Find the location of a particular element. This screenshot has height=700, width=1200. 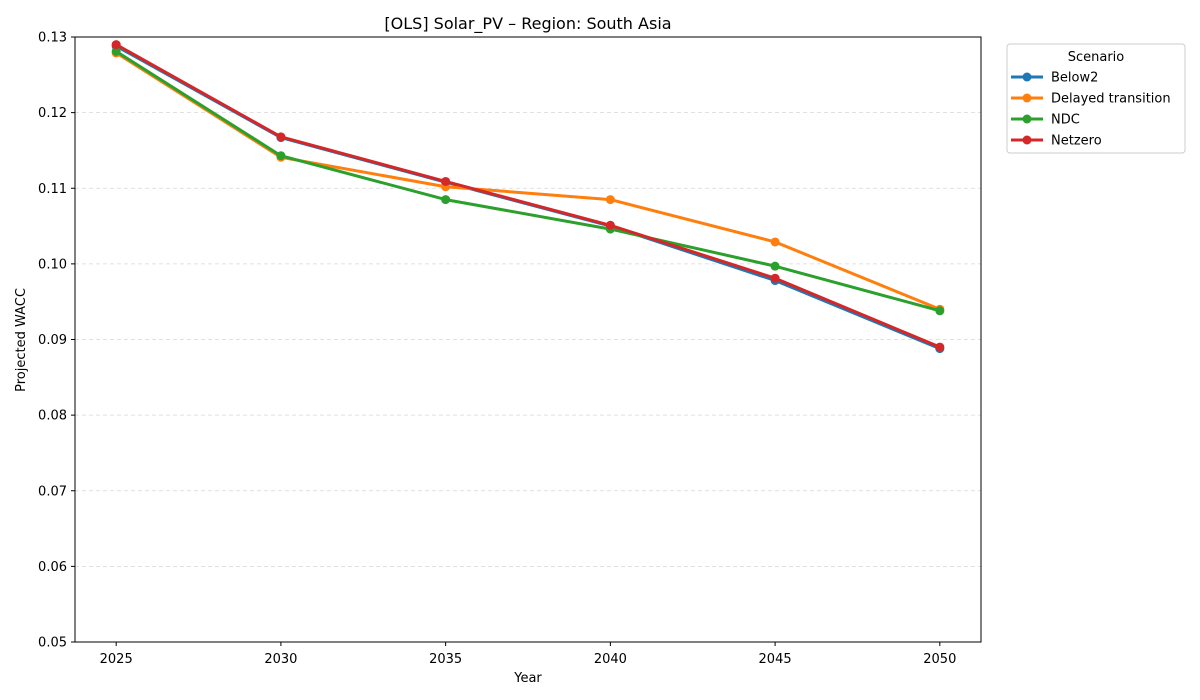

legend-frame is located at coordinates (1096, 98).